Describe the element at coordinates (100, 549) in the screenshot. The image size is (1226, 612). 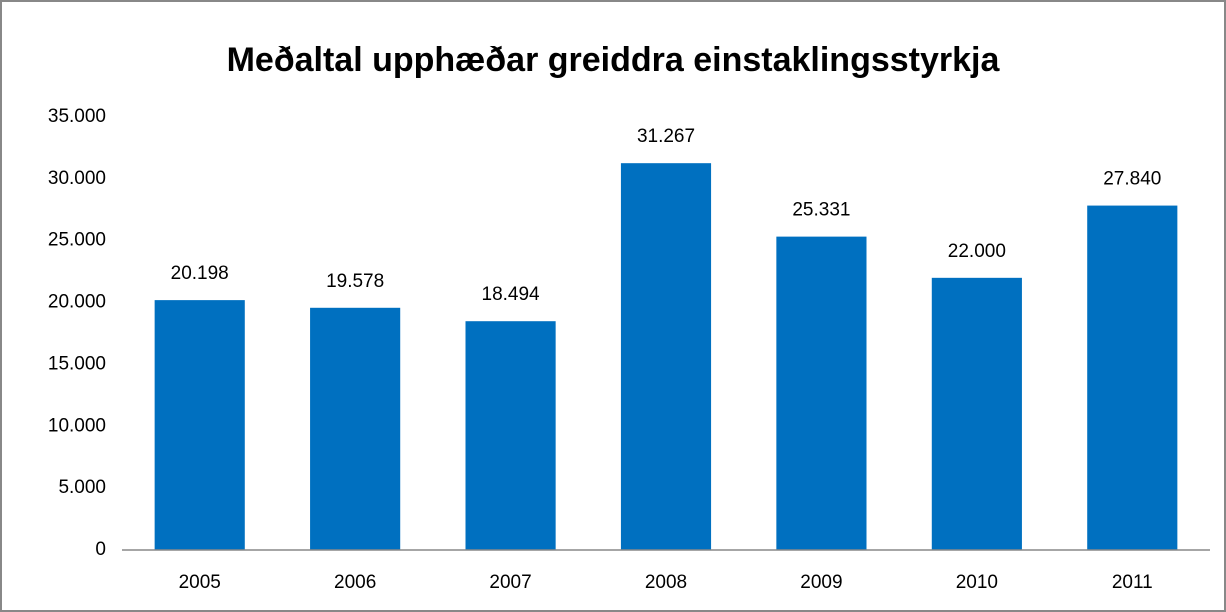
I see `y-tick-label: 0` at that location.